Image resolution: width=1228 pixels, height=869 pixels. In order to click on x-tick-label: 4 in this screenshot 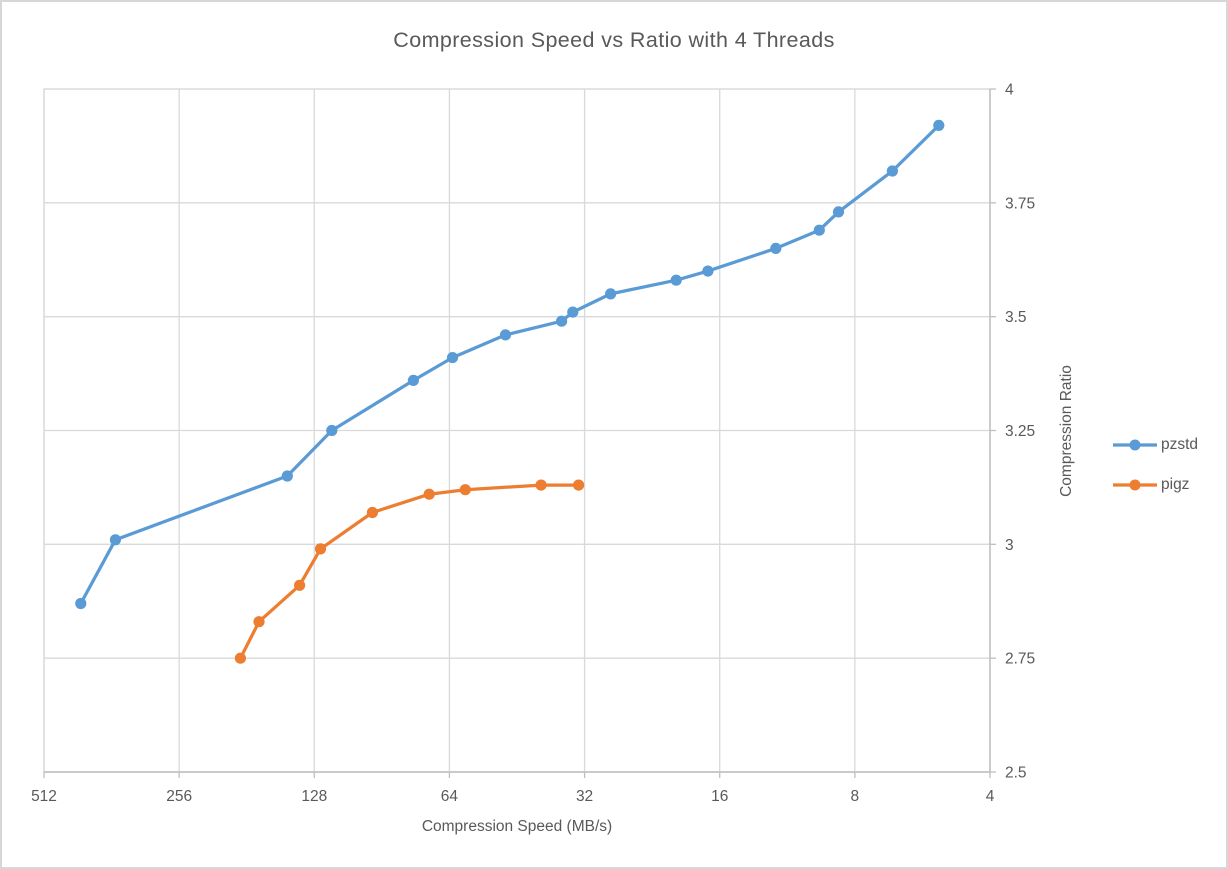, I will do `click(990, 796)`.